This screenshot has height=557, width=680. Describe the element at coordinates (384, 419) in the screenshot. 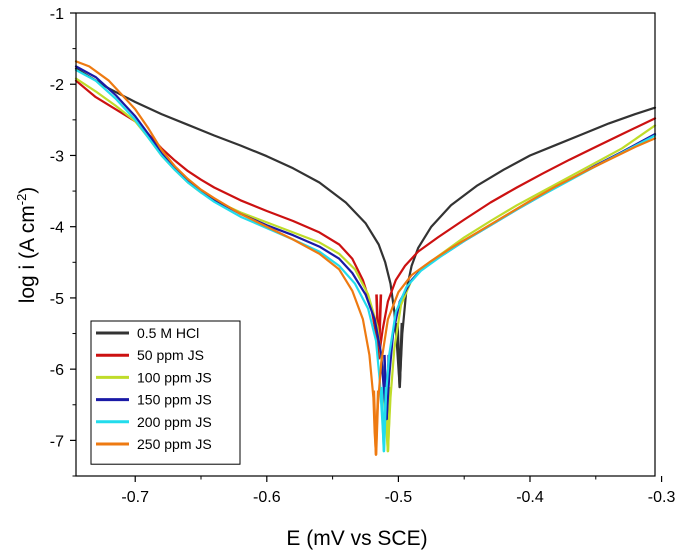

I see `corrosion-spike-200-ppm-js` at that location.